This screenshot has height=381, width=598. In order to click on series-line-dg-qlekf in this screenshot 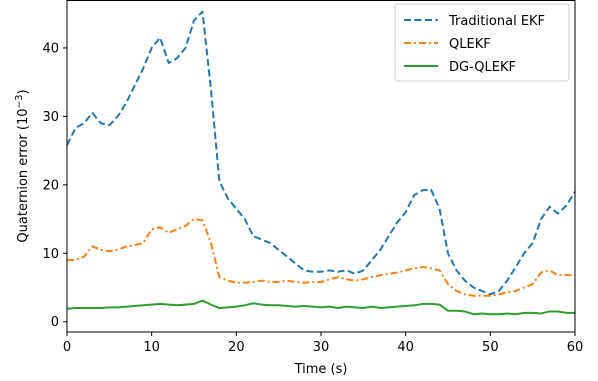, I will do `click(320, 307)`.